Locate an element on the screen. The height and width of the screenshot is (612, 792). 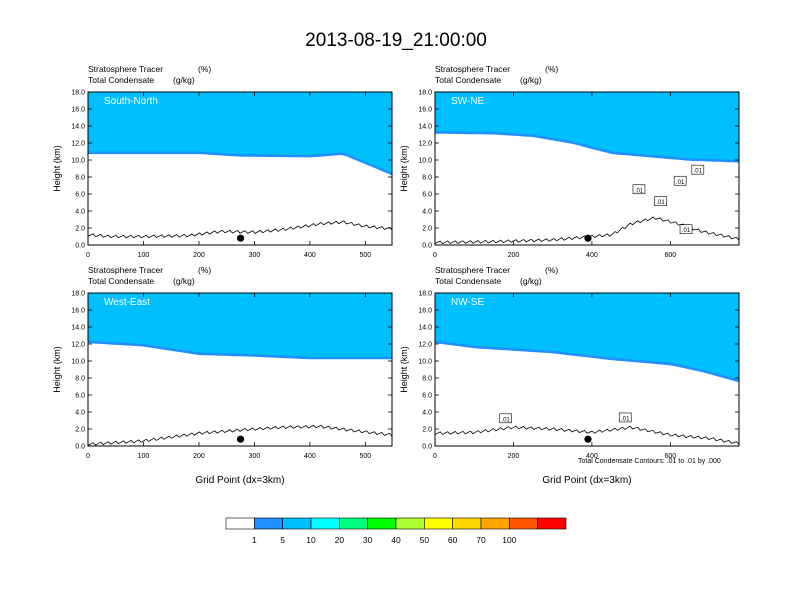
plot-frame is located at coordinates (587, 168).